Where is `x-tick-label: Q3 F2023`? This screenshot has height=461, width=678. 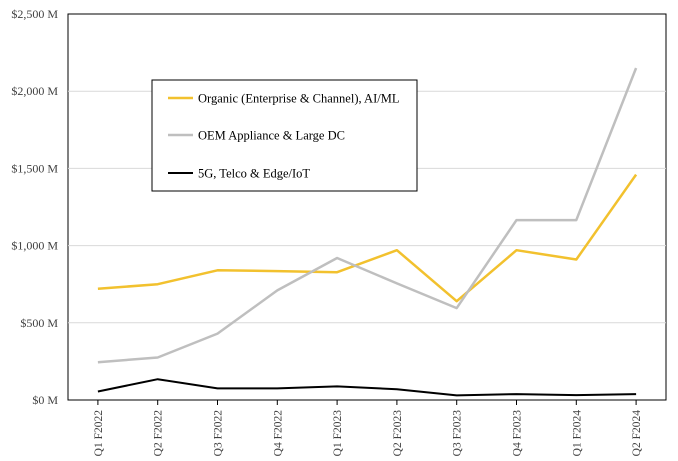 x-tick-label: Q3 F2023 is located at coordinates (458, 433).